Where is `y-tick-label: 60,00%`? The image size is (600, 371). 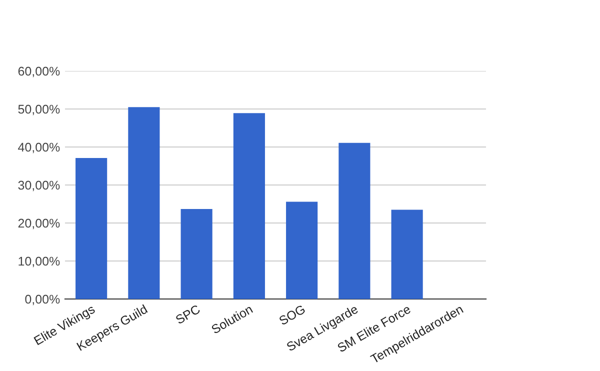
y-tick-label: 60,00% is located at coordinates (39, 72).